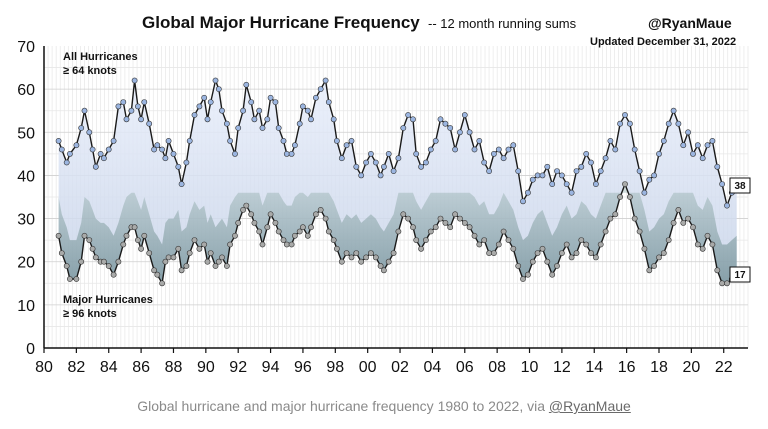 The height and width of the screenshot is (429, 768). I want to click on caption-link: @RyanMaue, so click(589, 406).